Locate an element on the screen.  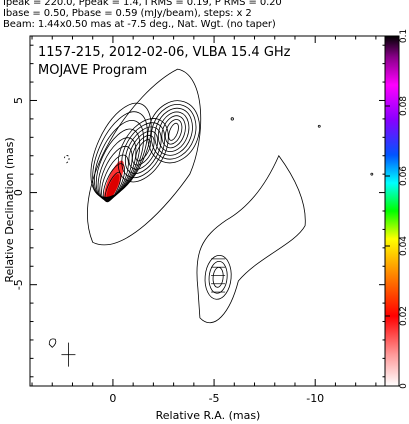
y-tick-label: -5 is located at coordinates (18, 284).